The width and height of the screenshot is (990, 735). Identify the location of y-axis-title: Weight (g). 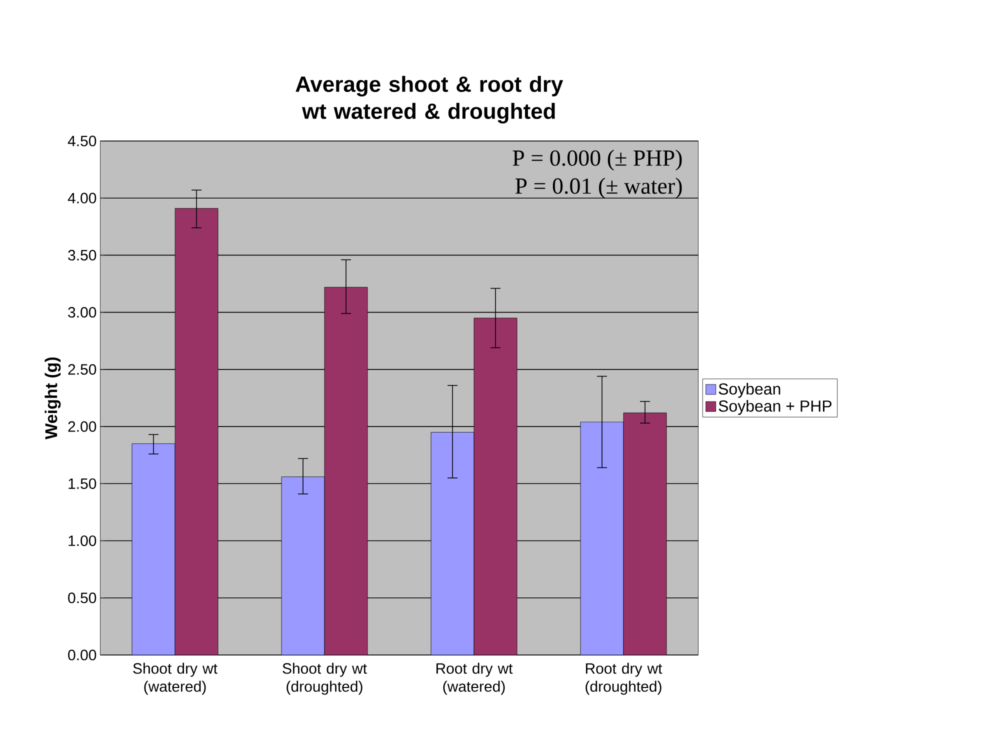
(52, 398).